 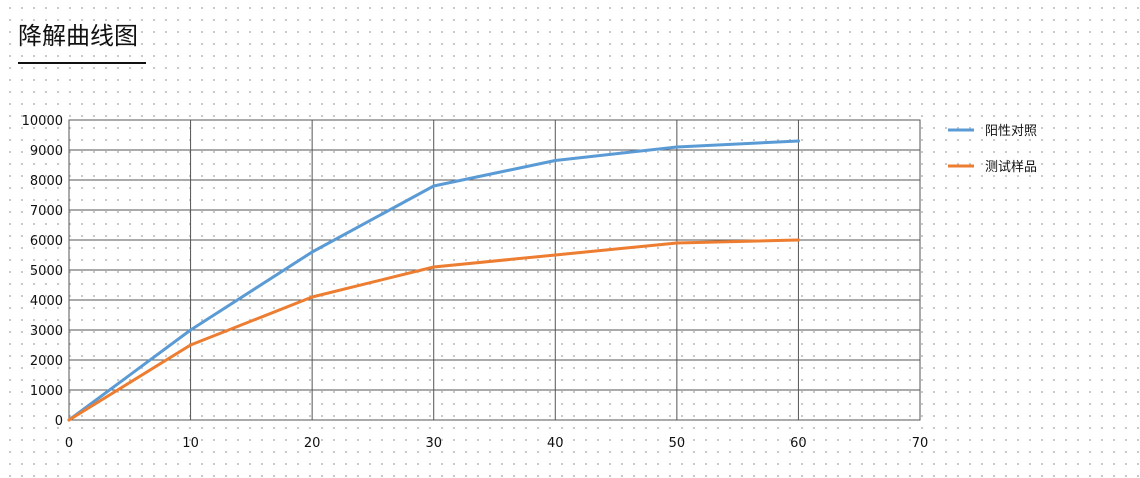 What do you see at coordinates (78, 36) in the screenshot?
I see `page-title: 降解曲线图` at bounding box center [78, 36].